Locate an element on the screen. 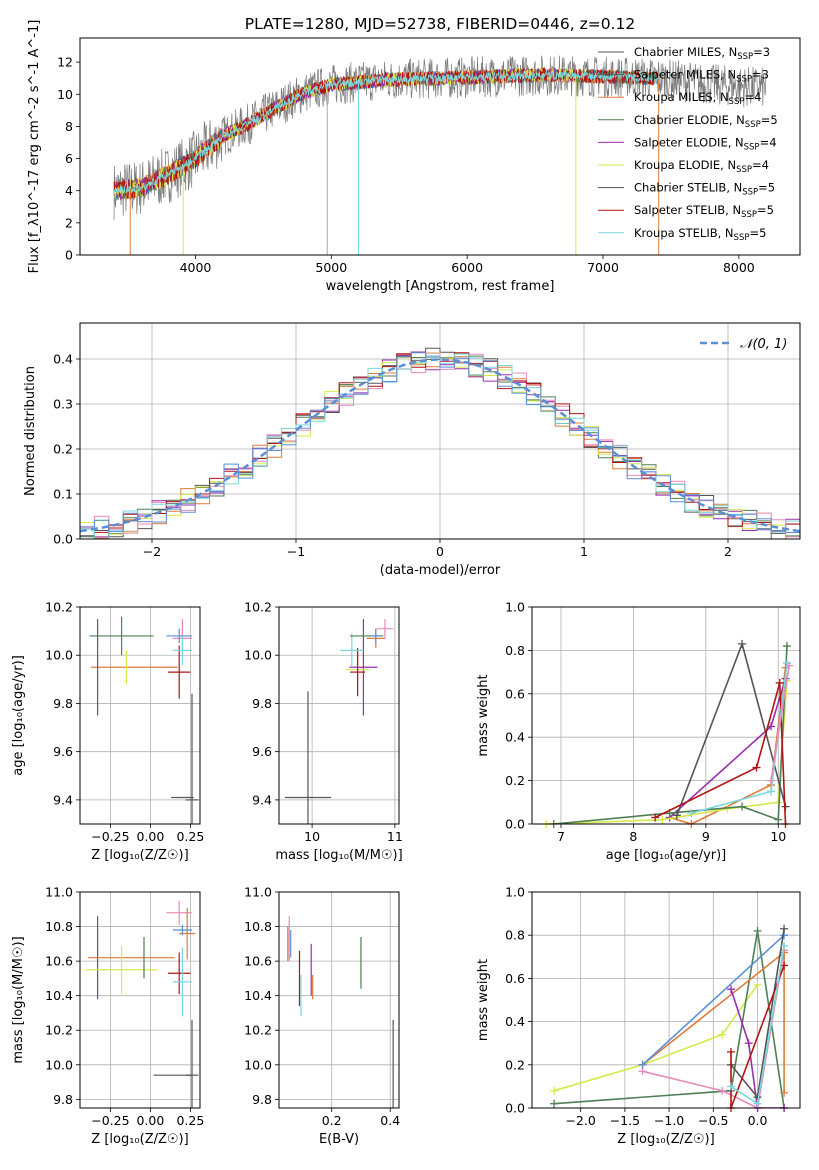 This screenshot has width=819, height=1170. x-tick-label: −1 is located at coordinates (296, 551).